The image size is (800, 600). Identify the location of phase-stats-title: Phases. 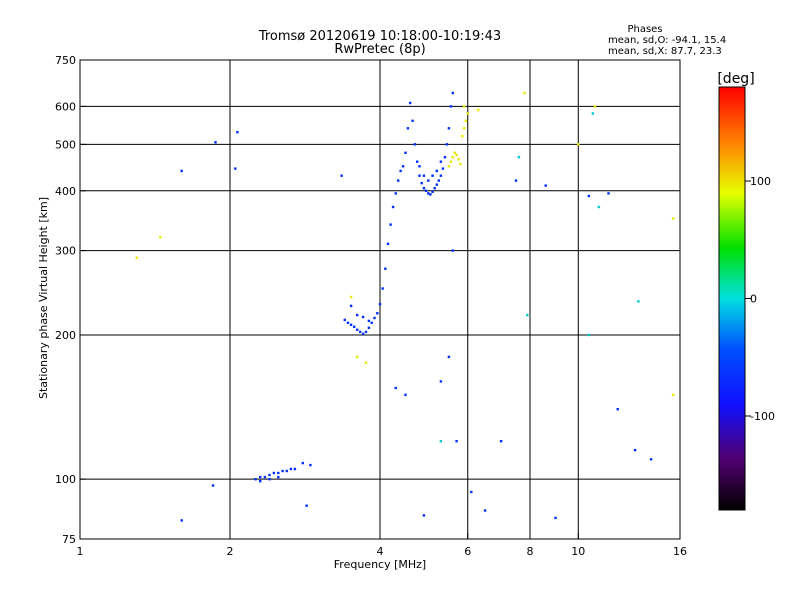
(644, 29).